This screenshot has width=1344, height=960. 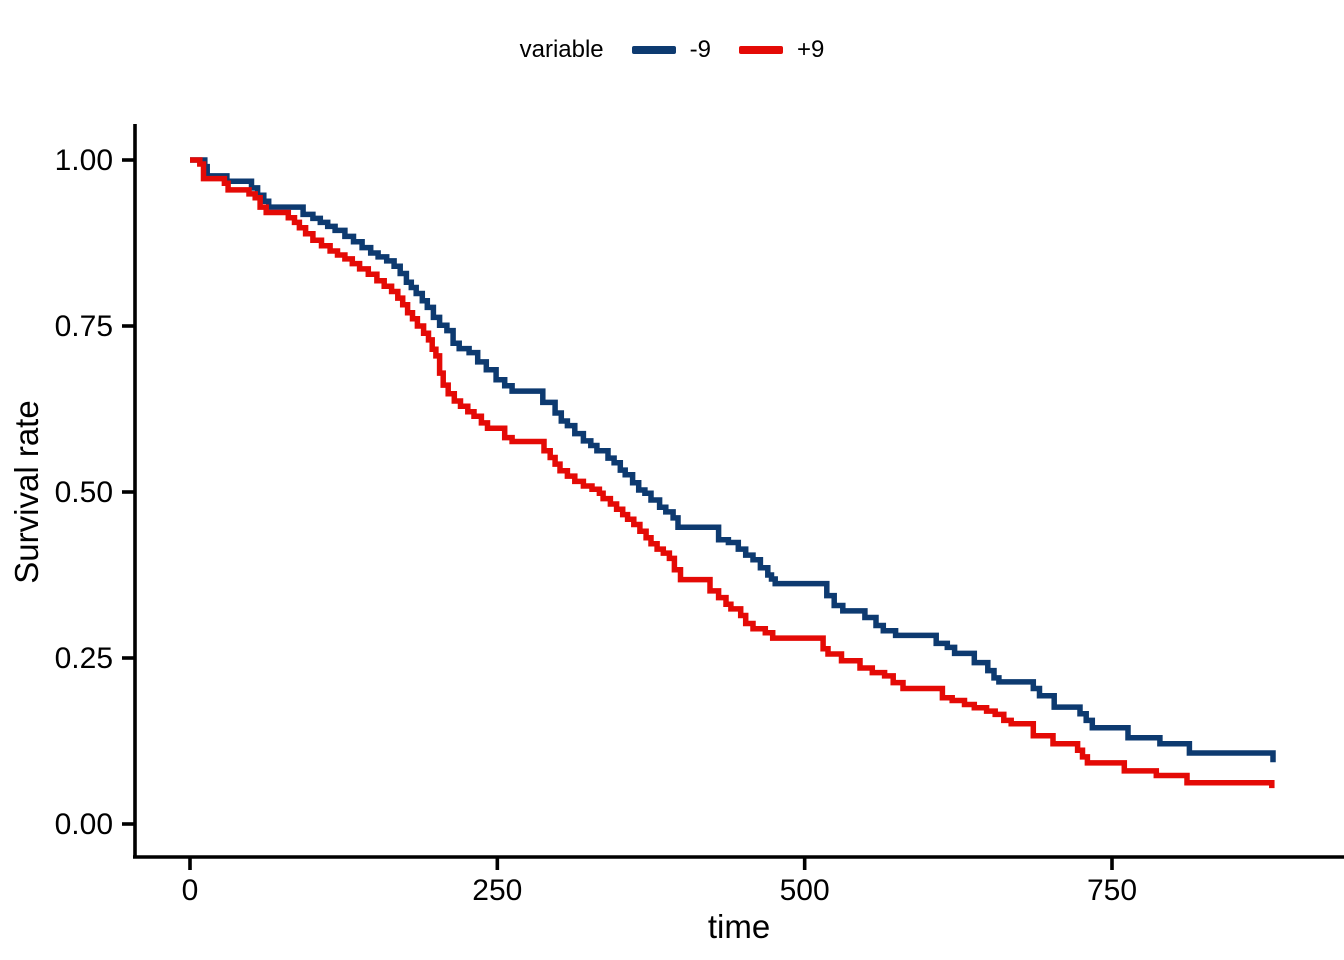 I want to click on legend-item-pos9: +9, so click(x=781, y=50).